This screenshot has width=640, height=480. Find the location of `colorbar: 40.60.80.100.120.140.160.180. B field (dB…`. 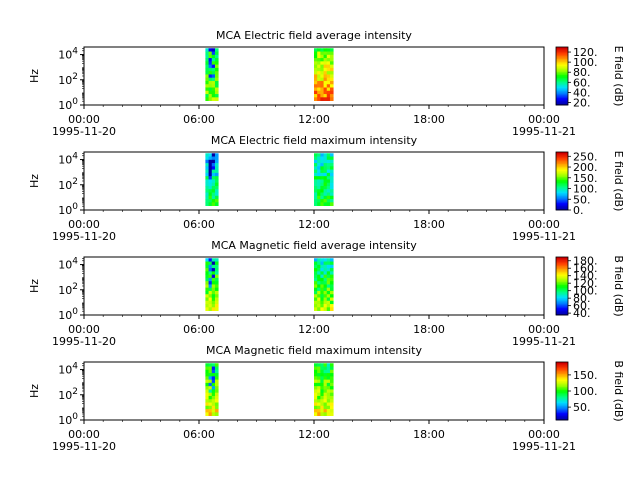

colorbar: 40.60.80.100.120.140.160.180. B field (dB… is located at coordinates (590, 287).